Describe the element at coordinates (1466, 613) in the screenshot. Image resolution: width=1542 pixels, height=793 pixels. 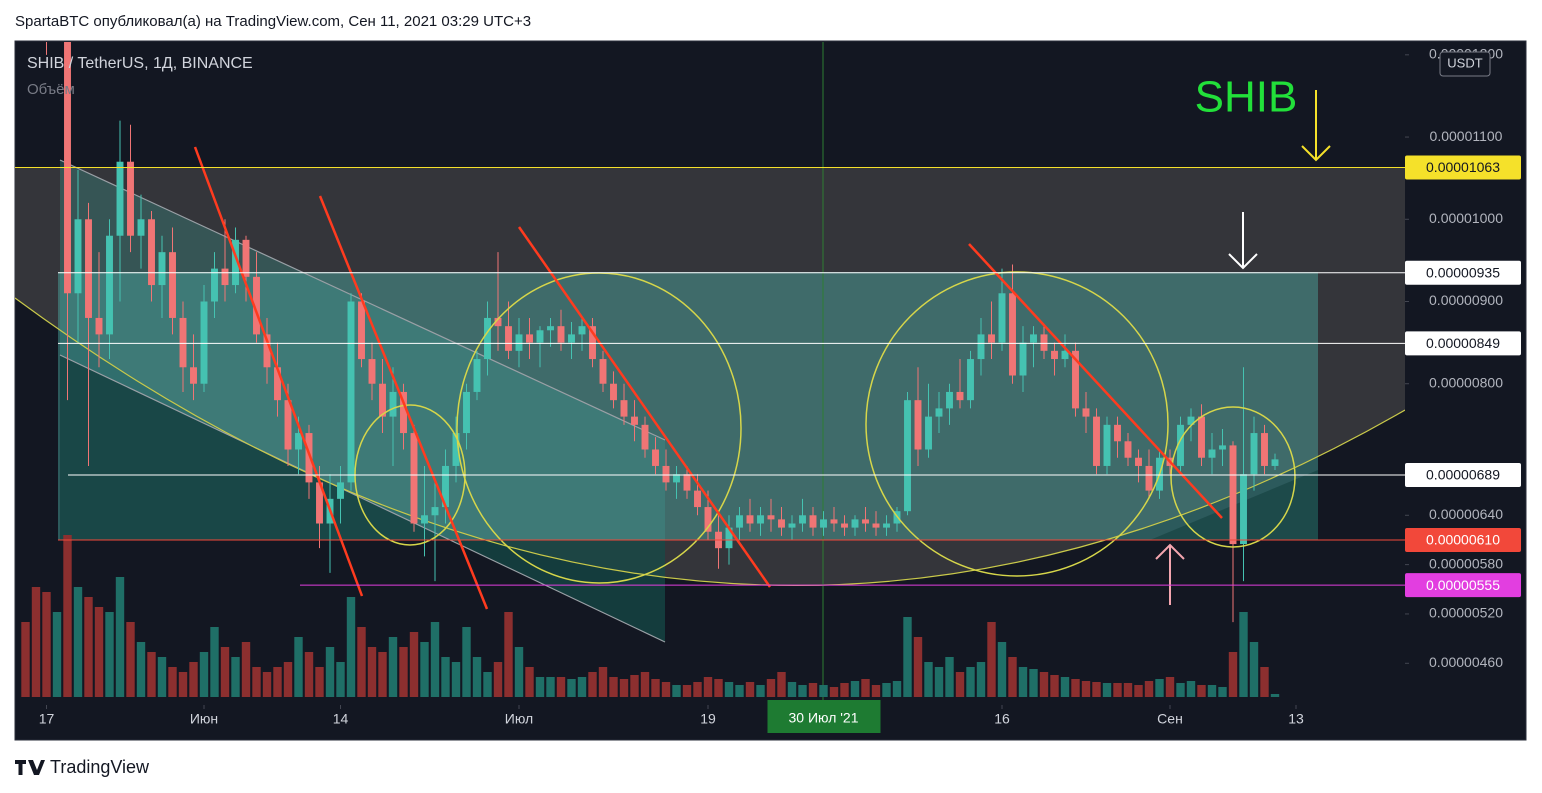
I see `y-tick-label: 0.00000520` at that location.